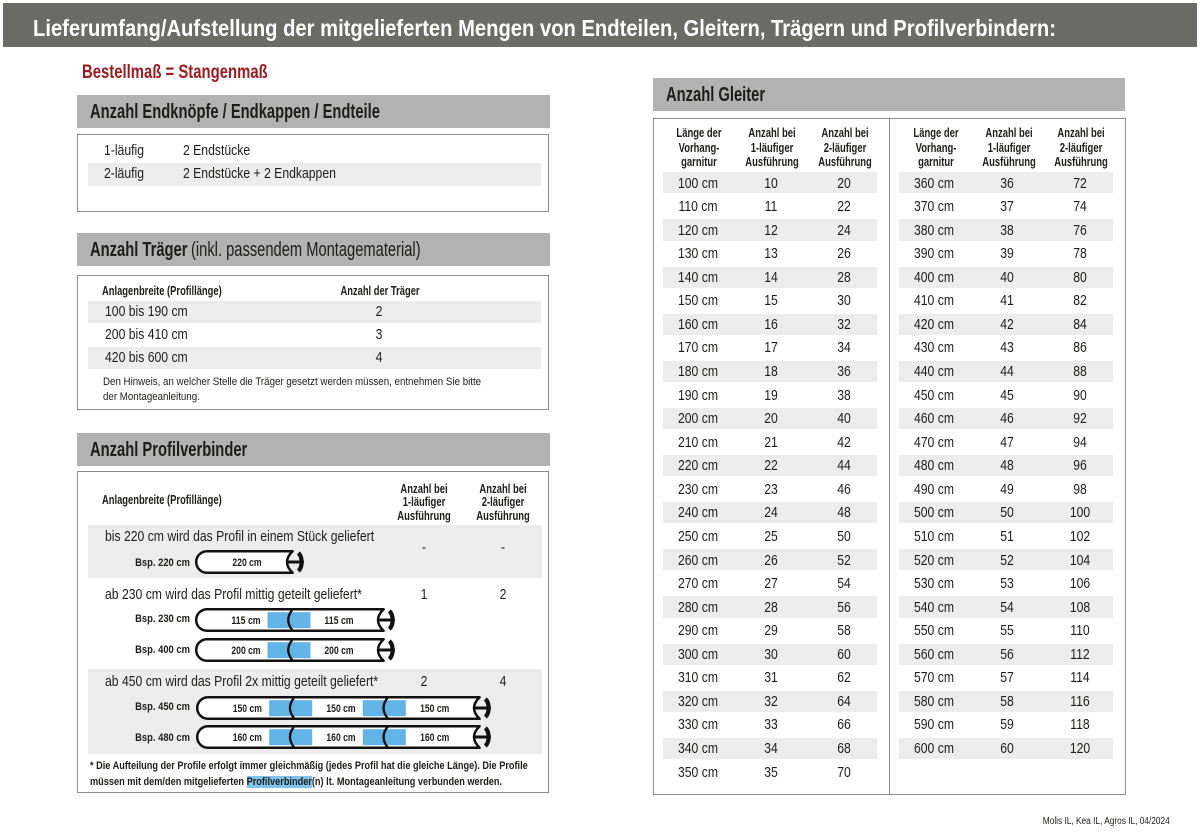 Image resolution: width=1200 pixels, height=833 pixels. What do you see at coordinates (246, 563) in the screenshot?
I see `svg-text: 220 cm` at bounding box center [246, 563].